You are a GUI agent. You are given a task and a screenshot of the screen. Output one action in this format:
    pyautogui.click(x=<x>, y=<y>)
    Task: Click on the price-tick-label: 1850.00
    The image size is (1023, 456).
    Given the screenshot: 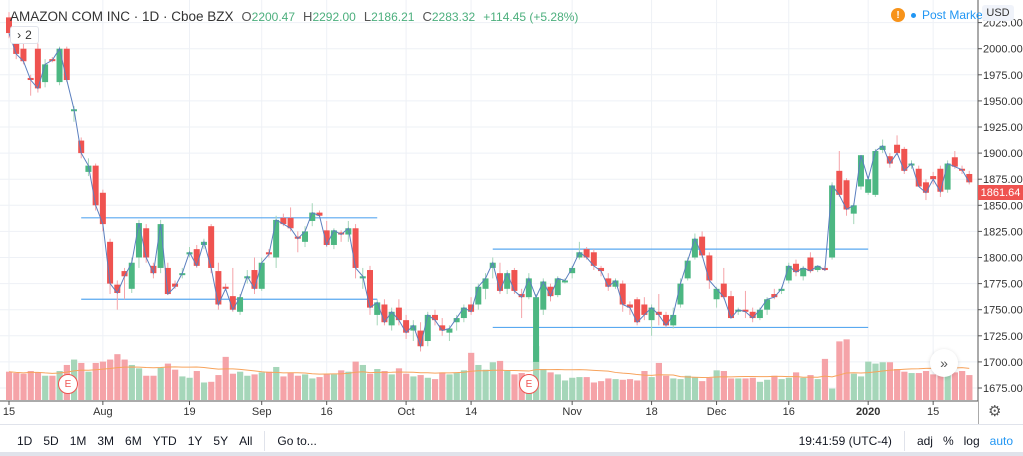 What is the action you would take?
    pyautogui.click(x=1003, y=206)
    